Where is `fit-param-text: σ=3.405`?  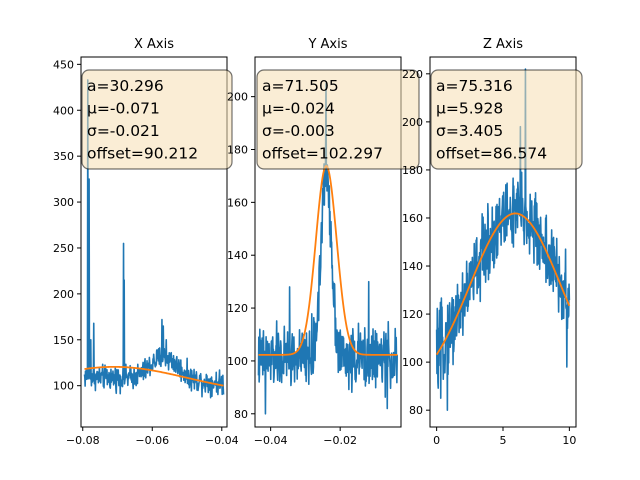
fit-param-text: σ=3.405 is located at coordinates (469, 131).